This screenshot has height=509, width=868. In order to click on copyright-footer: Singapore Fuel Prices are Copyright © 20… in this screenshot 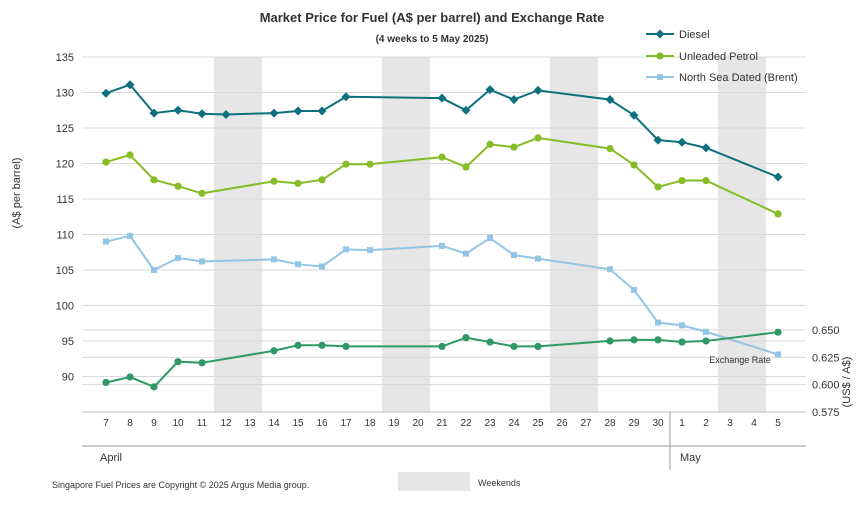, I will do `click(180, 485)`.